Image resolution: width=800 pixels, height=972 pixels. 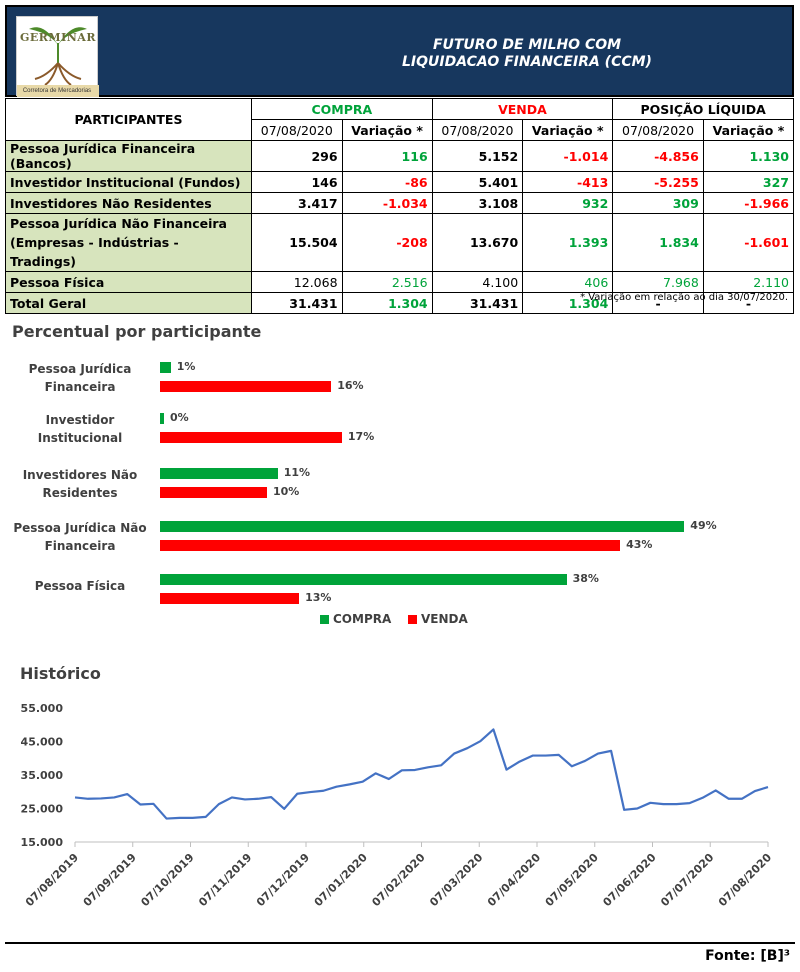 What do you see at coordinates (658, 182) in the screenshot?
I see `row-pos: -5.255` at bounding box center [658, 182].